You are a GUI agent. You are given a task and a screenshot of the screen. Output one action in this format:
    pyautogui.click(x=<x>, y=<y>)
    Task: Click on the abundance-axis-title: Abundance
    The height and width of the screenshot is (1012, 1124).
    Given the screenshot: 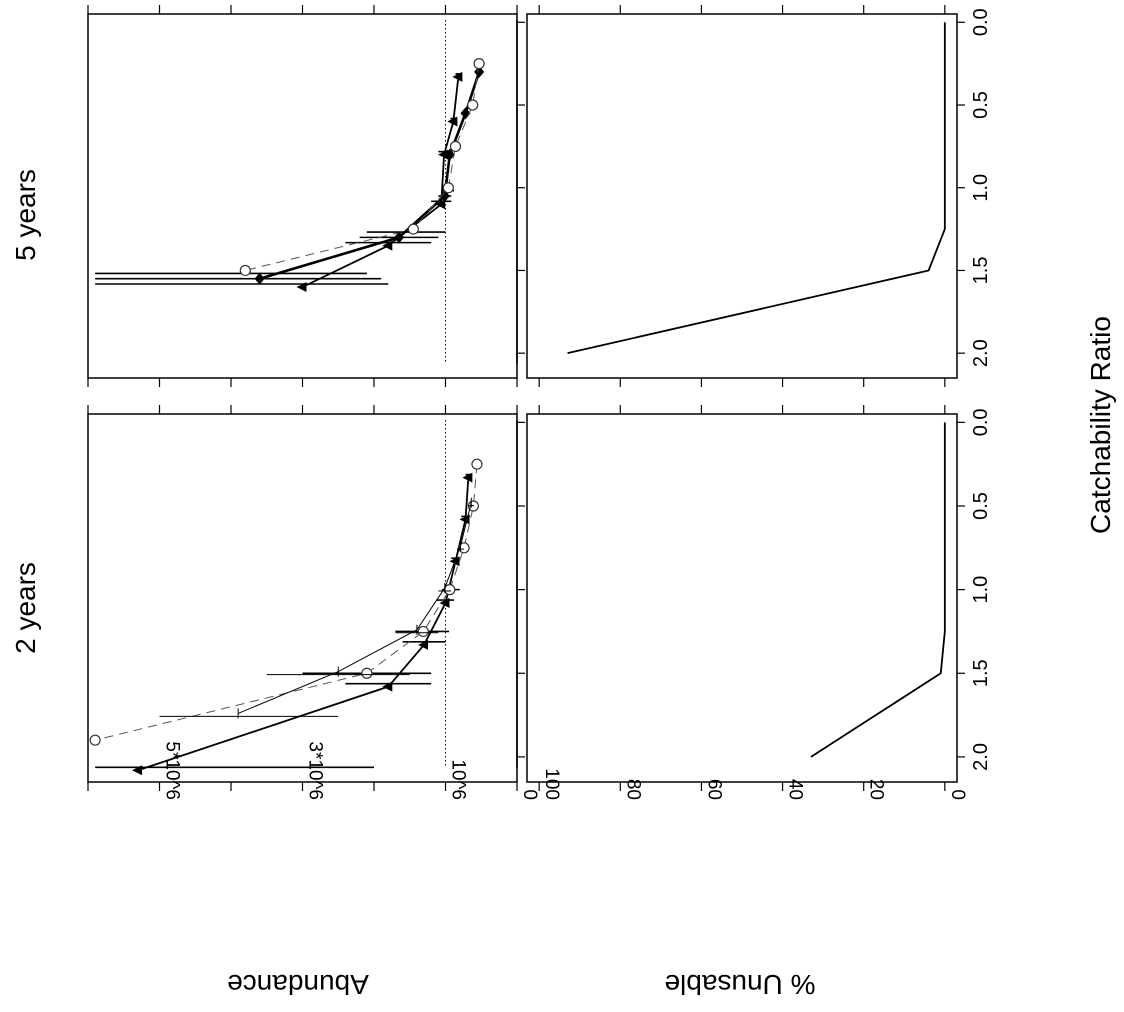 What is the action you would take?
    pyautogui.click(x=298, y=984)
    